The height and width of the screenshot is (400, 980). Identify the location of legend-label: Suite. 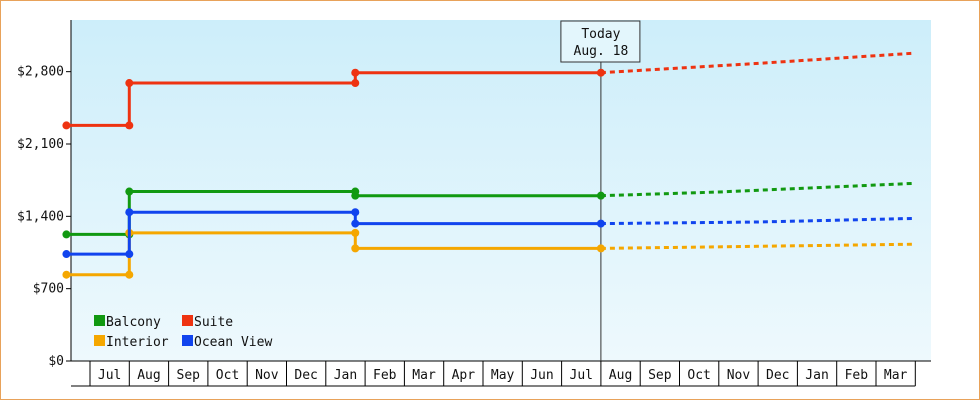
(213, 322).